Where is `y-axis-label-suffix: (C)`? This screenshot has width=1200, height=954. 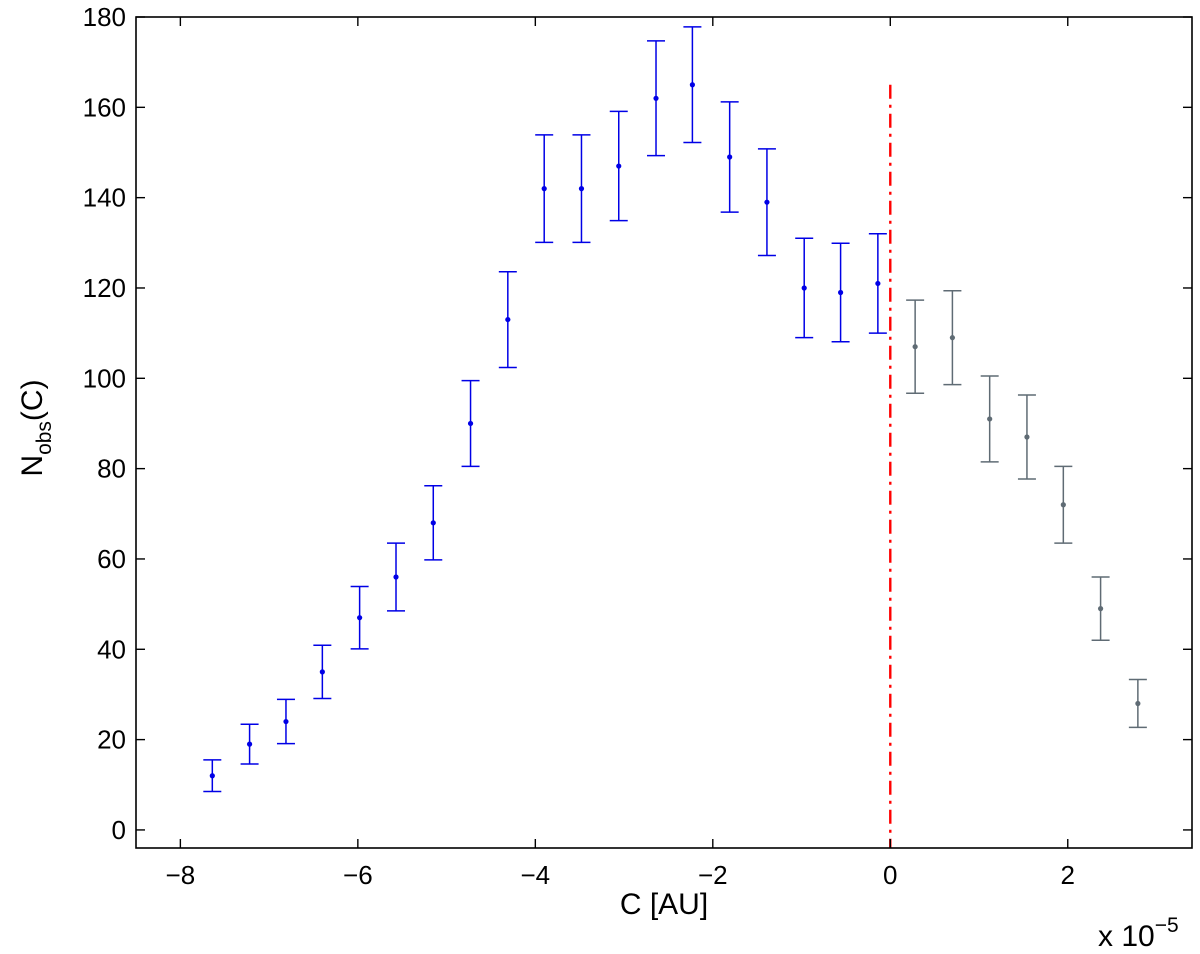 y-axis-label-suffix: (C) is located at coordinates (32, 400).